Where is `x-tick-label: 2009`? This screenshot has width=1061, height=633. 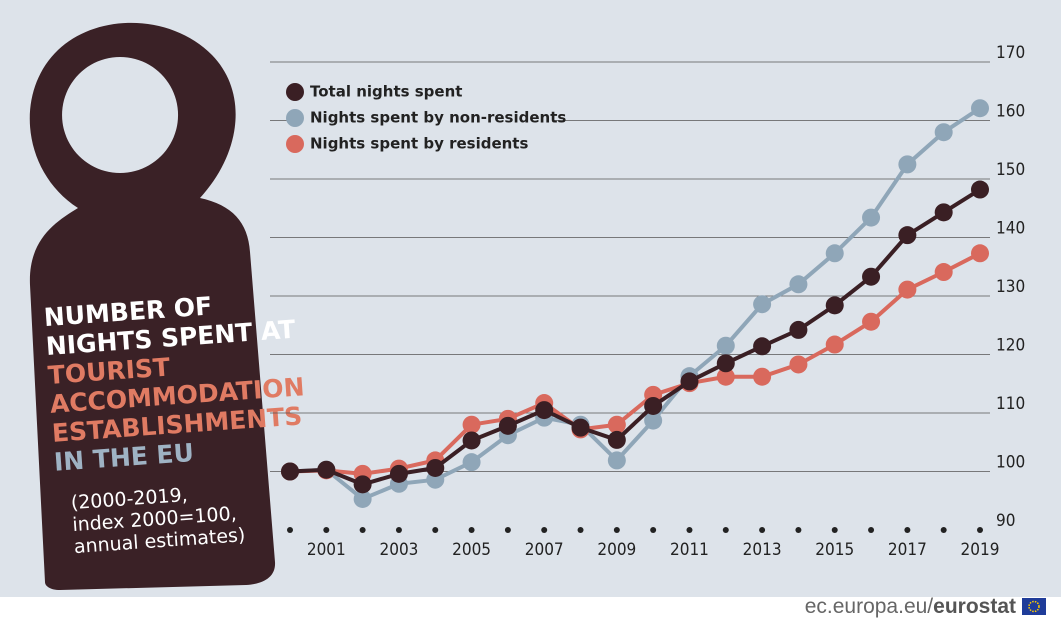
x-tick-label: 2009 is located at coordinates (616, 550).